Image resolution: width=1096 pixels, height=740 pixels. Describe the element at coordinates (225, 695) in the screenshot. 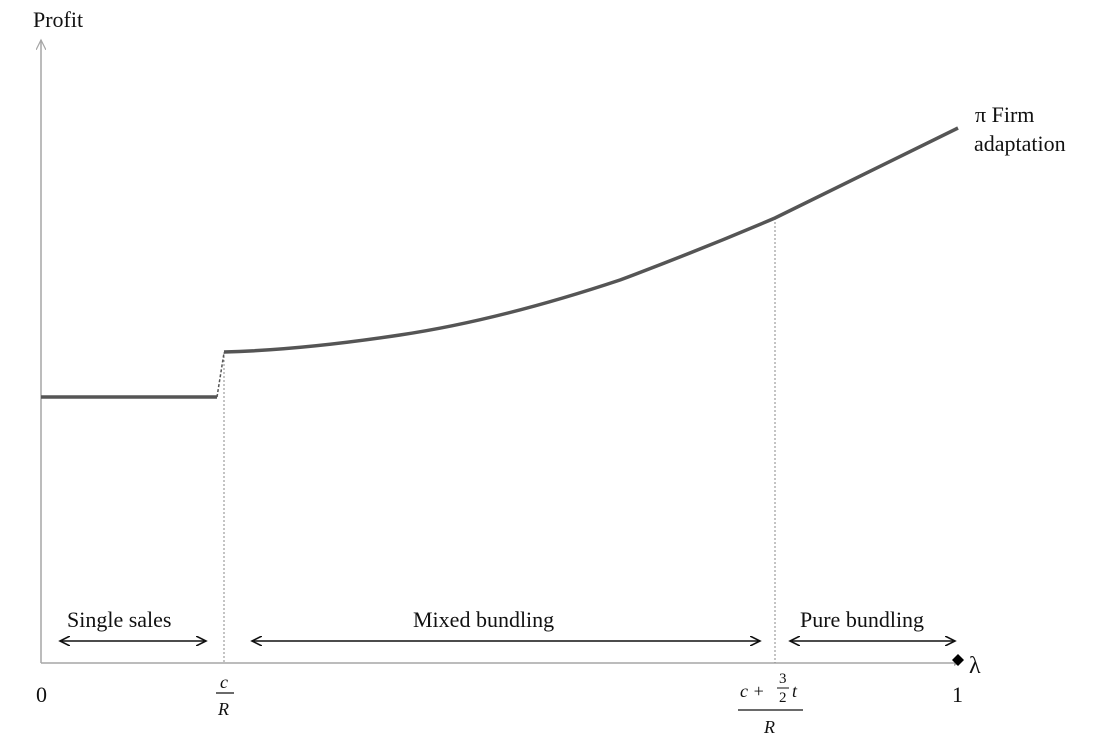

I see `threshold-1-label: c R` at that location.